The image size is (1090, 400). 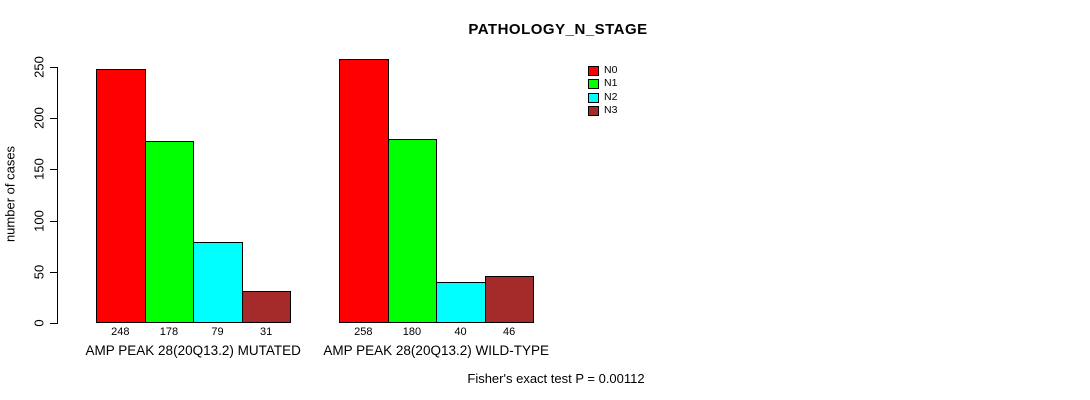 I want to click on legend-item-n1: N1, so click(x=628, y=84).